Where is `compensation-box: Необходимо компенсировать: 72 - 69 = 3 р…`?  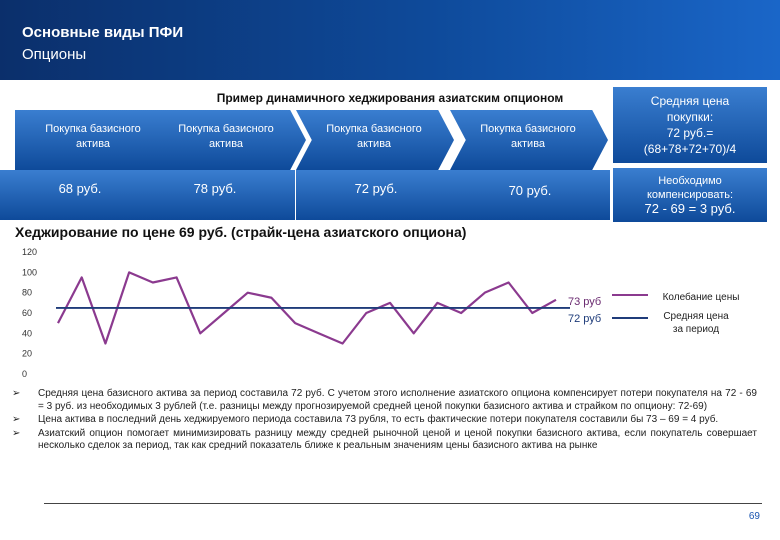
compensation-box: Необходимо компенсировать: 72 - 69 = 3 р… is located at coordinates (690, 195).